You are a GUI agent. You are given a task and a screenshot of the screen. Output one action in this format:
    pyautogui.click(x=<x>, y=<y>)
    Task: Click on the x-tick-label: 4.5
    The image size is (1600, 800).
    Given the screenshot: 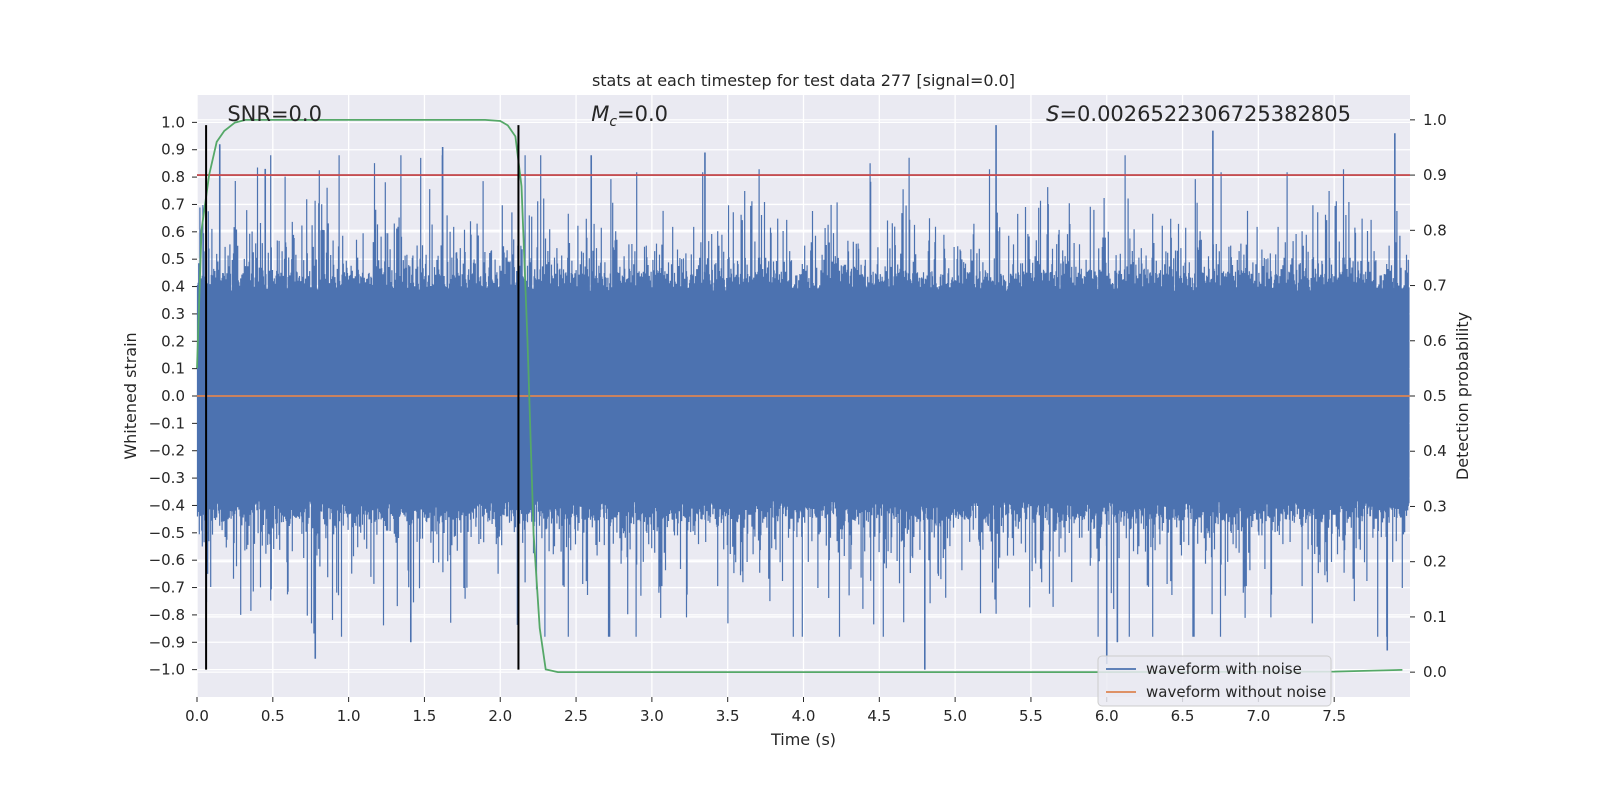 What is the action you would take?
    pyautogui.click(x=879, y=716)
    